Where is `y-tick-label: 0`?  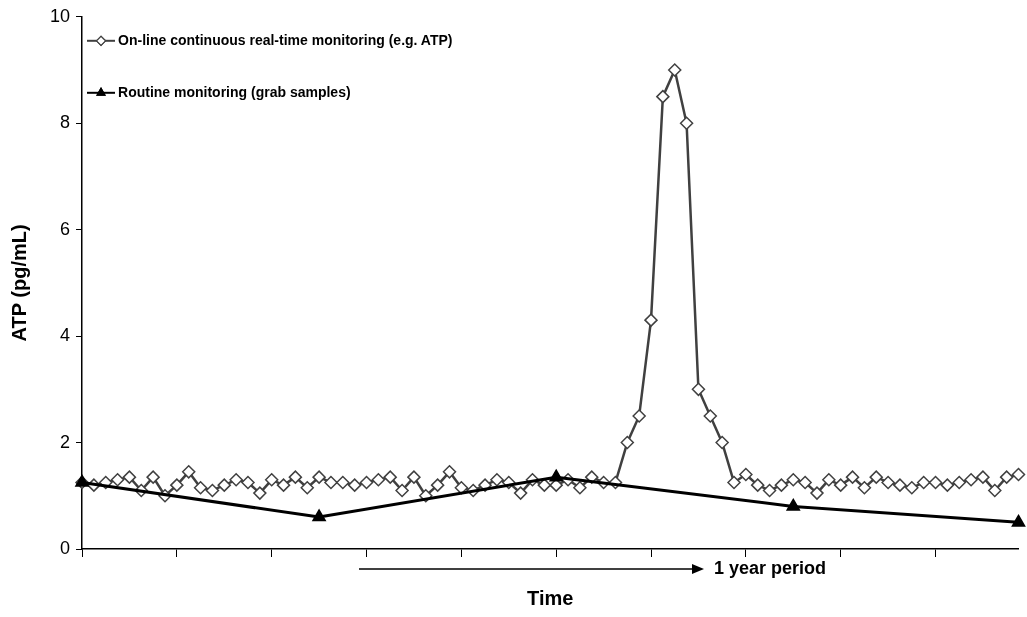
y-tick-label: 0 is located at coordinates (65, 547).